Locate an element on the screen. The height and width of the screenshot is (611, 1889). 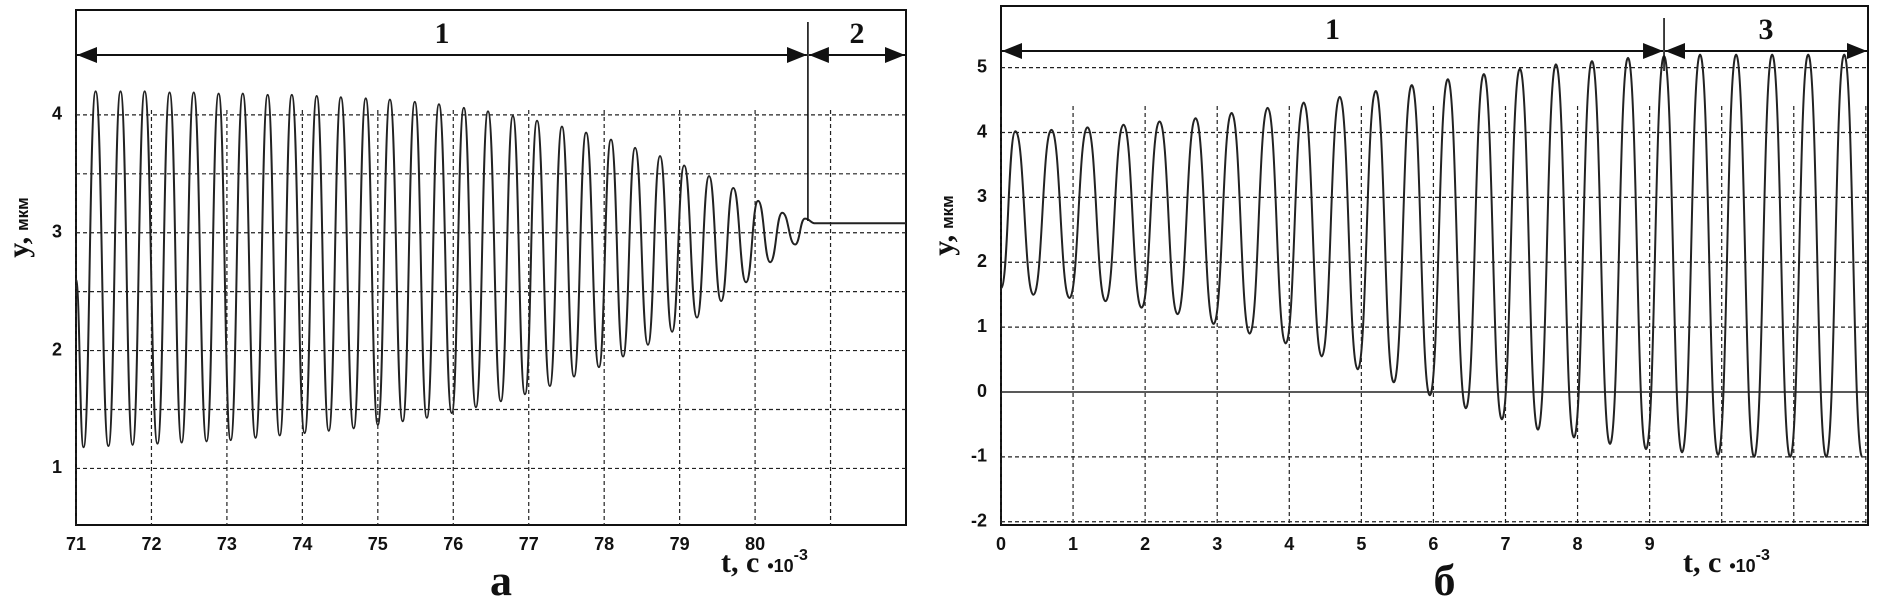
x-tick-label: 74 is located at coordinates (302, 544).